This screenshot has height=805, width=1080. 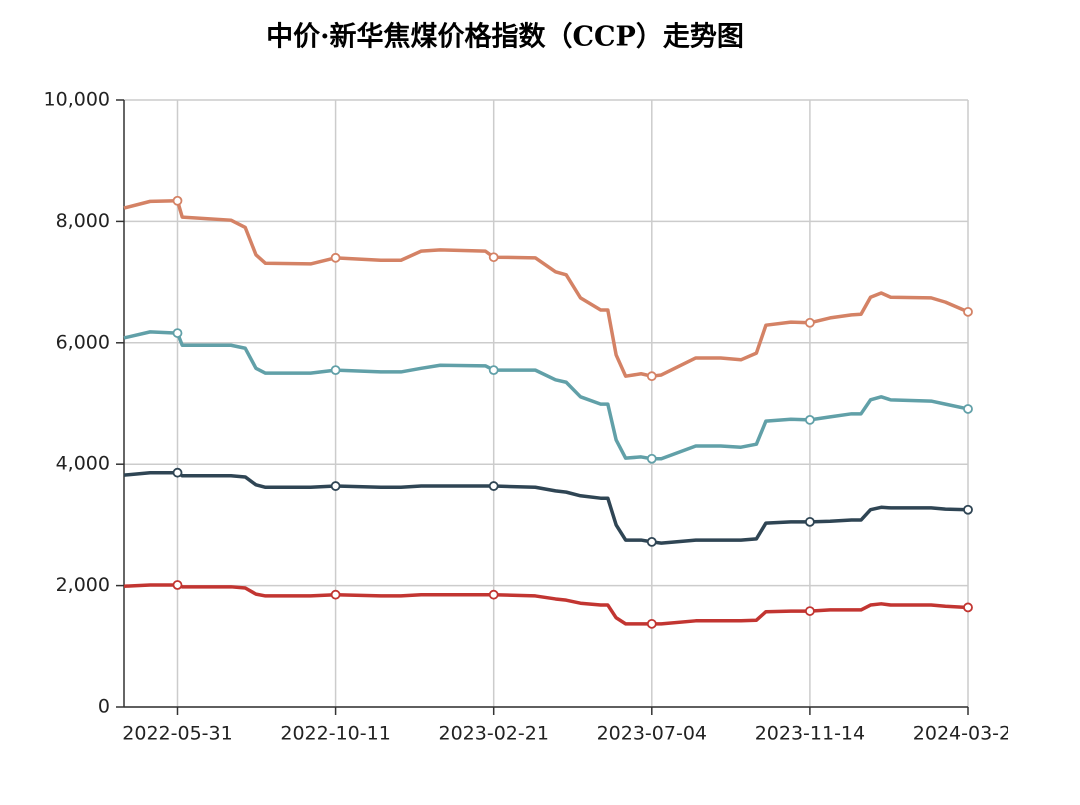 What do you see at coordinates (83, 221) in the screenshot?
I see `y-tick-label: 8,000` at bounding box center [83, 221].